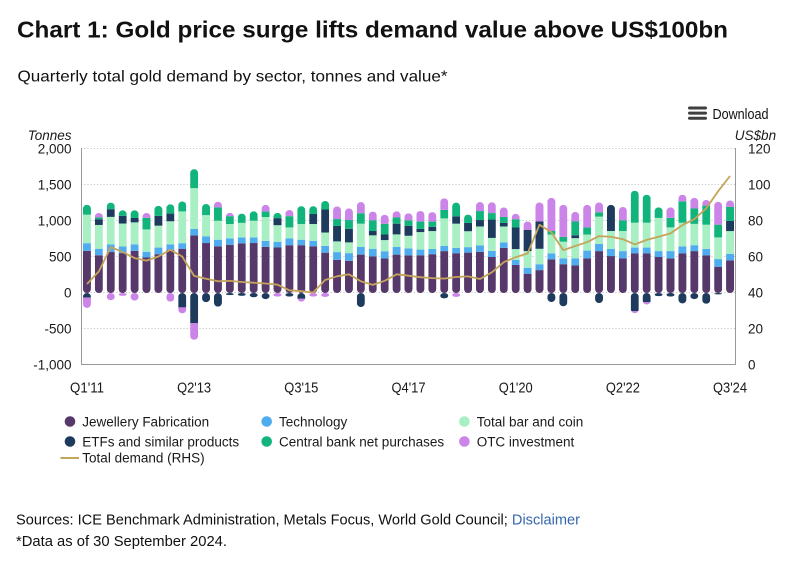 The image size is (795, 574). I want to click on svg-text: Download, so click(741, 115).